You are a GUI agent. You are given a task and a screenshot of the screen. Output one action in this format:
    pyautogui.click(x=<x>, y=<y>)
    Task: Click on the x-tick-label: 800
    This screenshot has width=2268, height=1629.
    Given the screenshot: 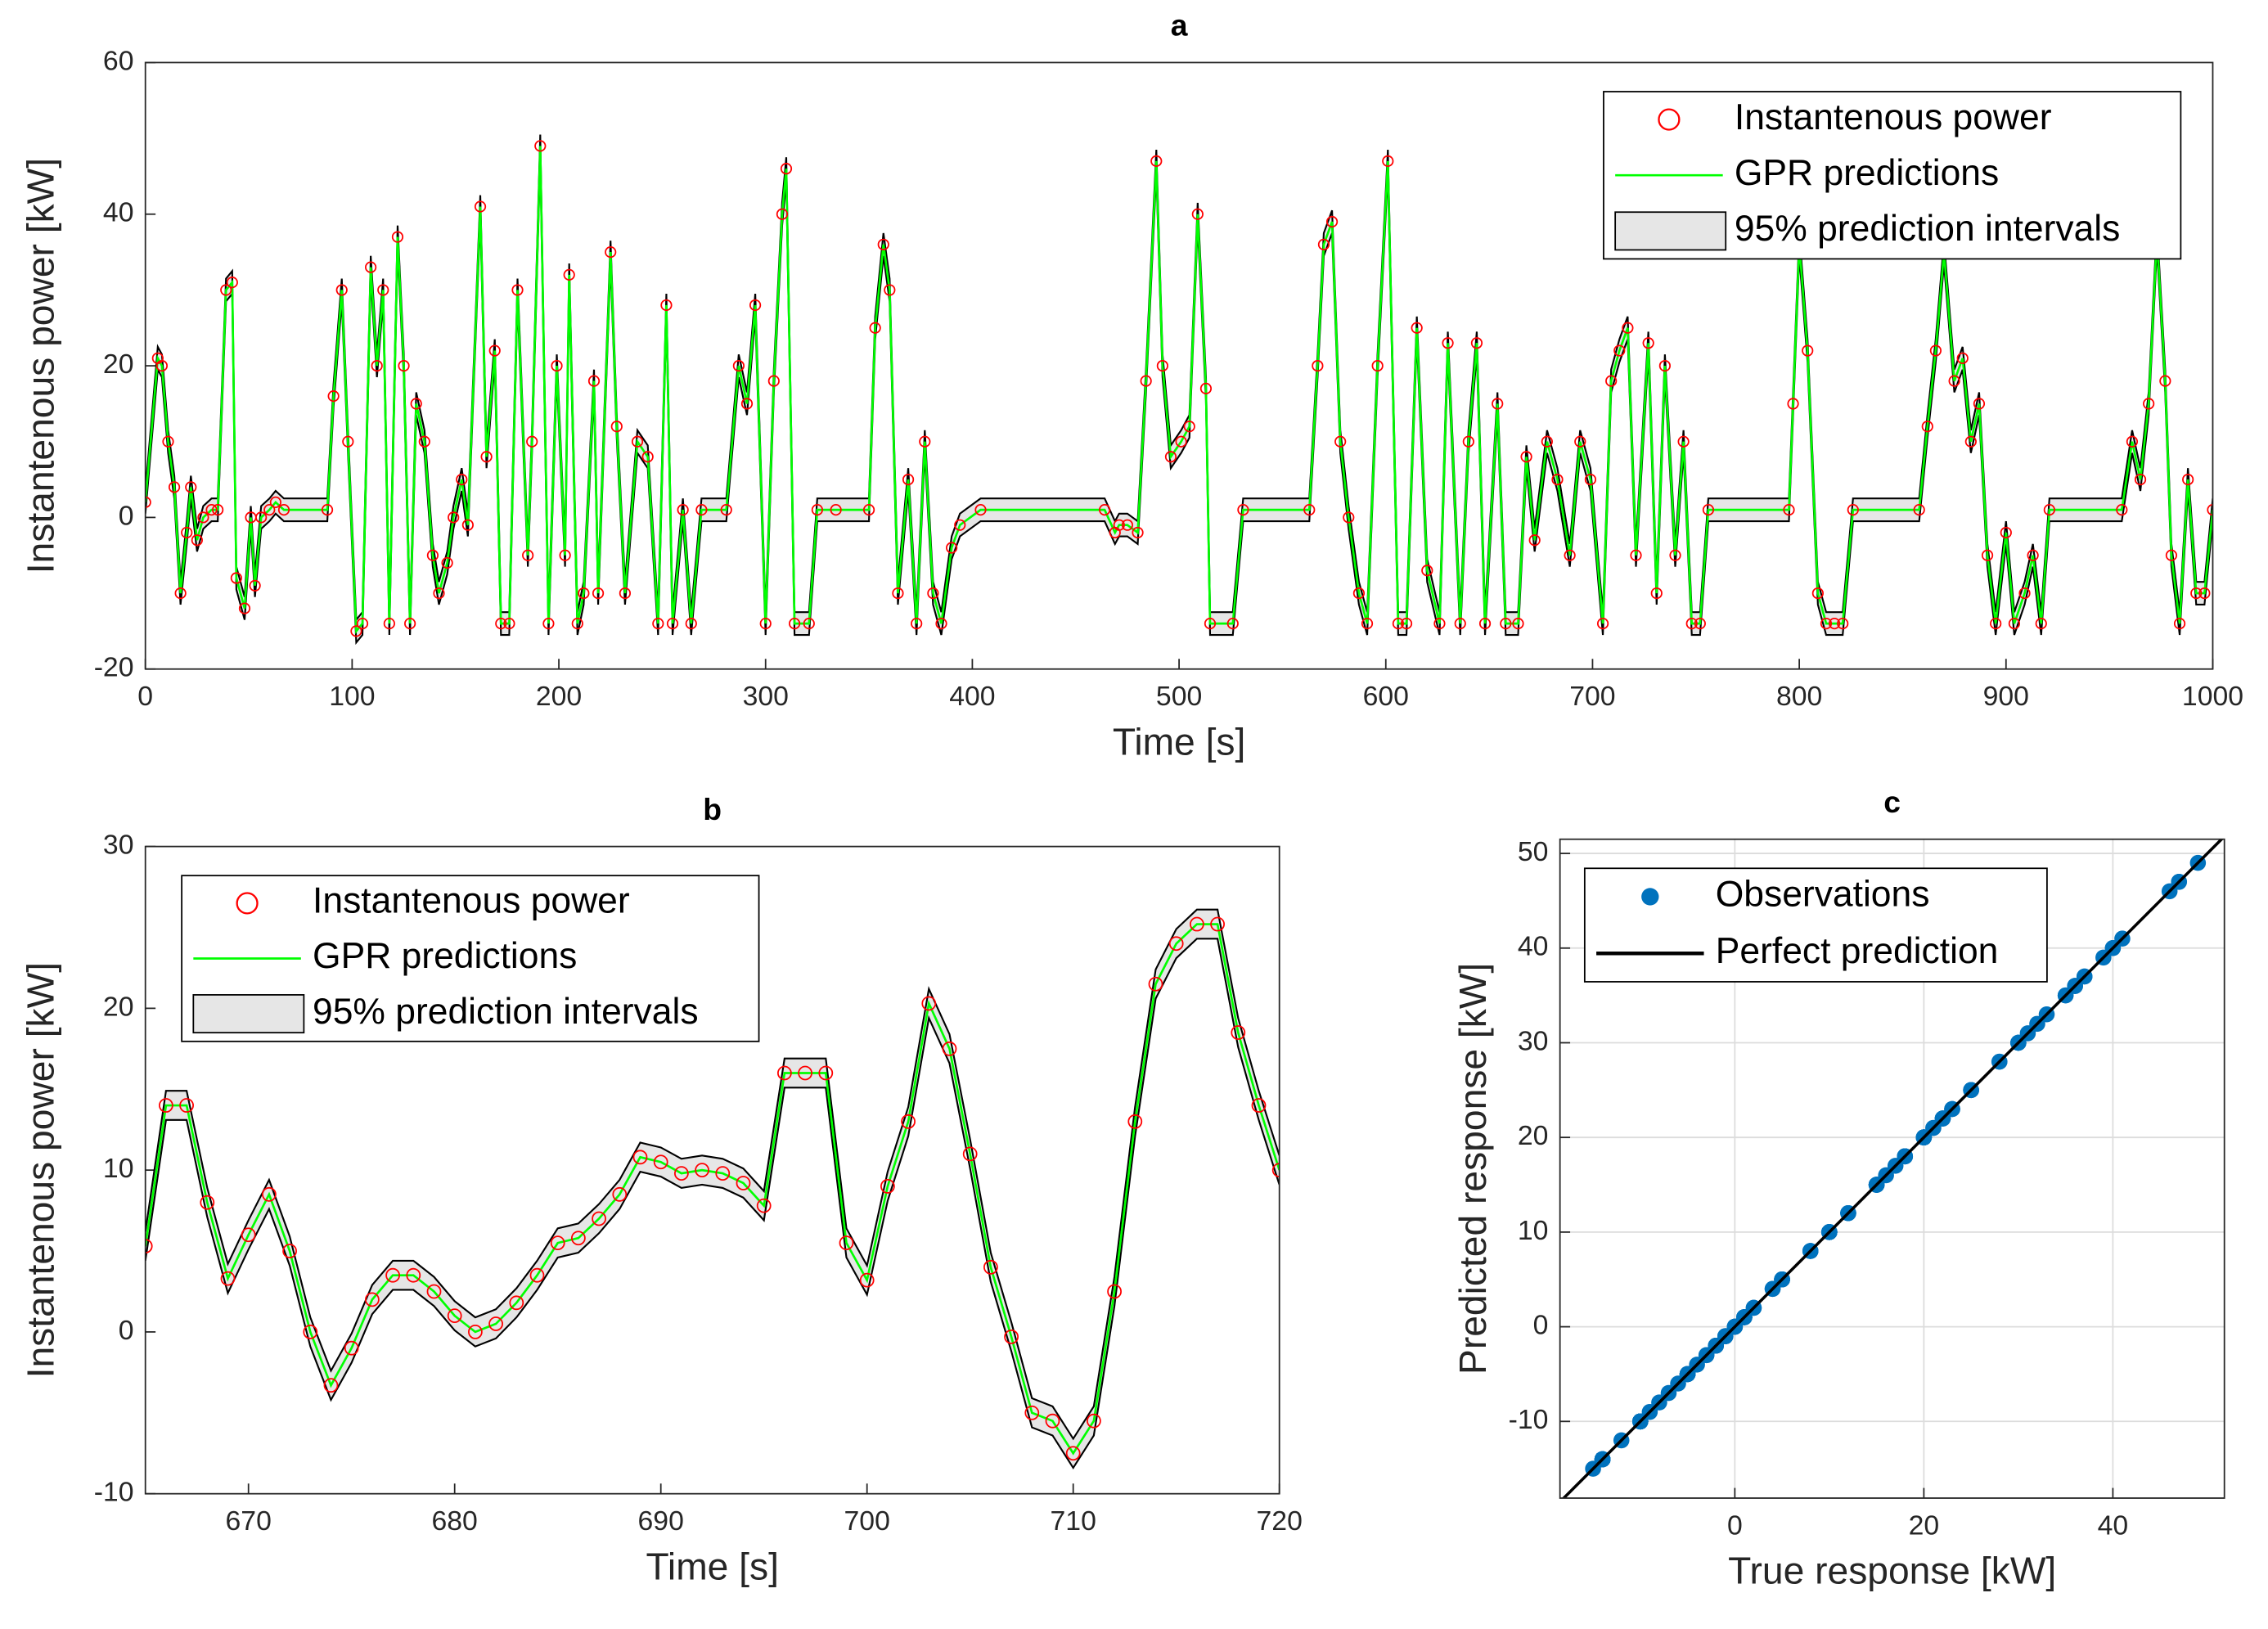 What is the action you would take?
    pyautogui.click(x=1799, y=697)
    